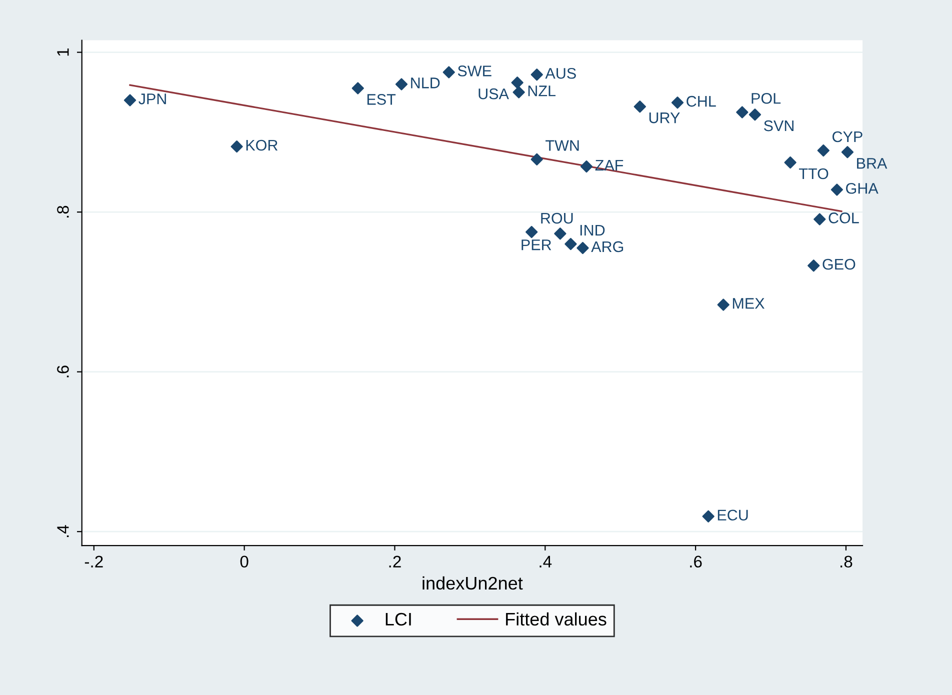 The height and width of the screenshot is (695, 952). What do you see at coordinates (63, 372) in the screenshot?
I see `y-tick-label: .6` at bounding box center [63, 372].